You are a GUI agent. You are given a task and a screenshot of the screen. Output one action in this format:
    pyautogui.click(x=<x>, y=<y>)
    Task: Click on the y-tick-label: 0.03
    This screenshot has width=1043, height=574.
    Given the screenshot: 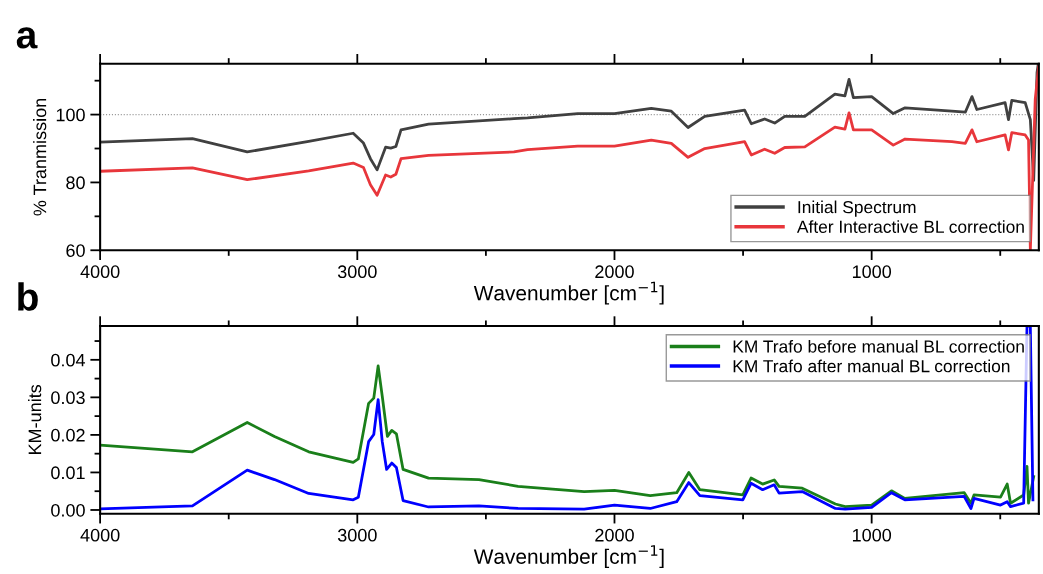 What is the action you would take?
    pyautogui.click(x=68, y=398)
    